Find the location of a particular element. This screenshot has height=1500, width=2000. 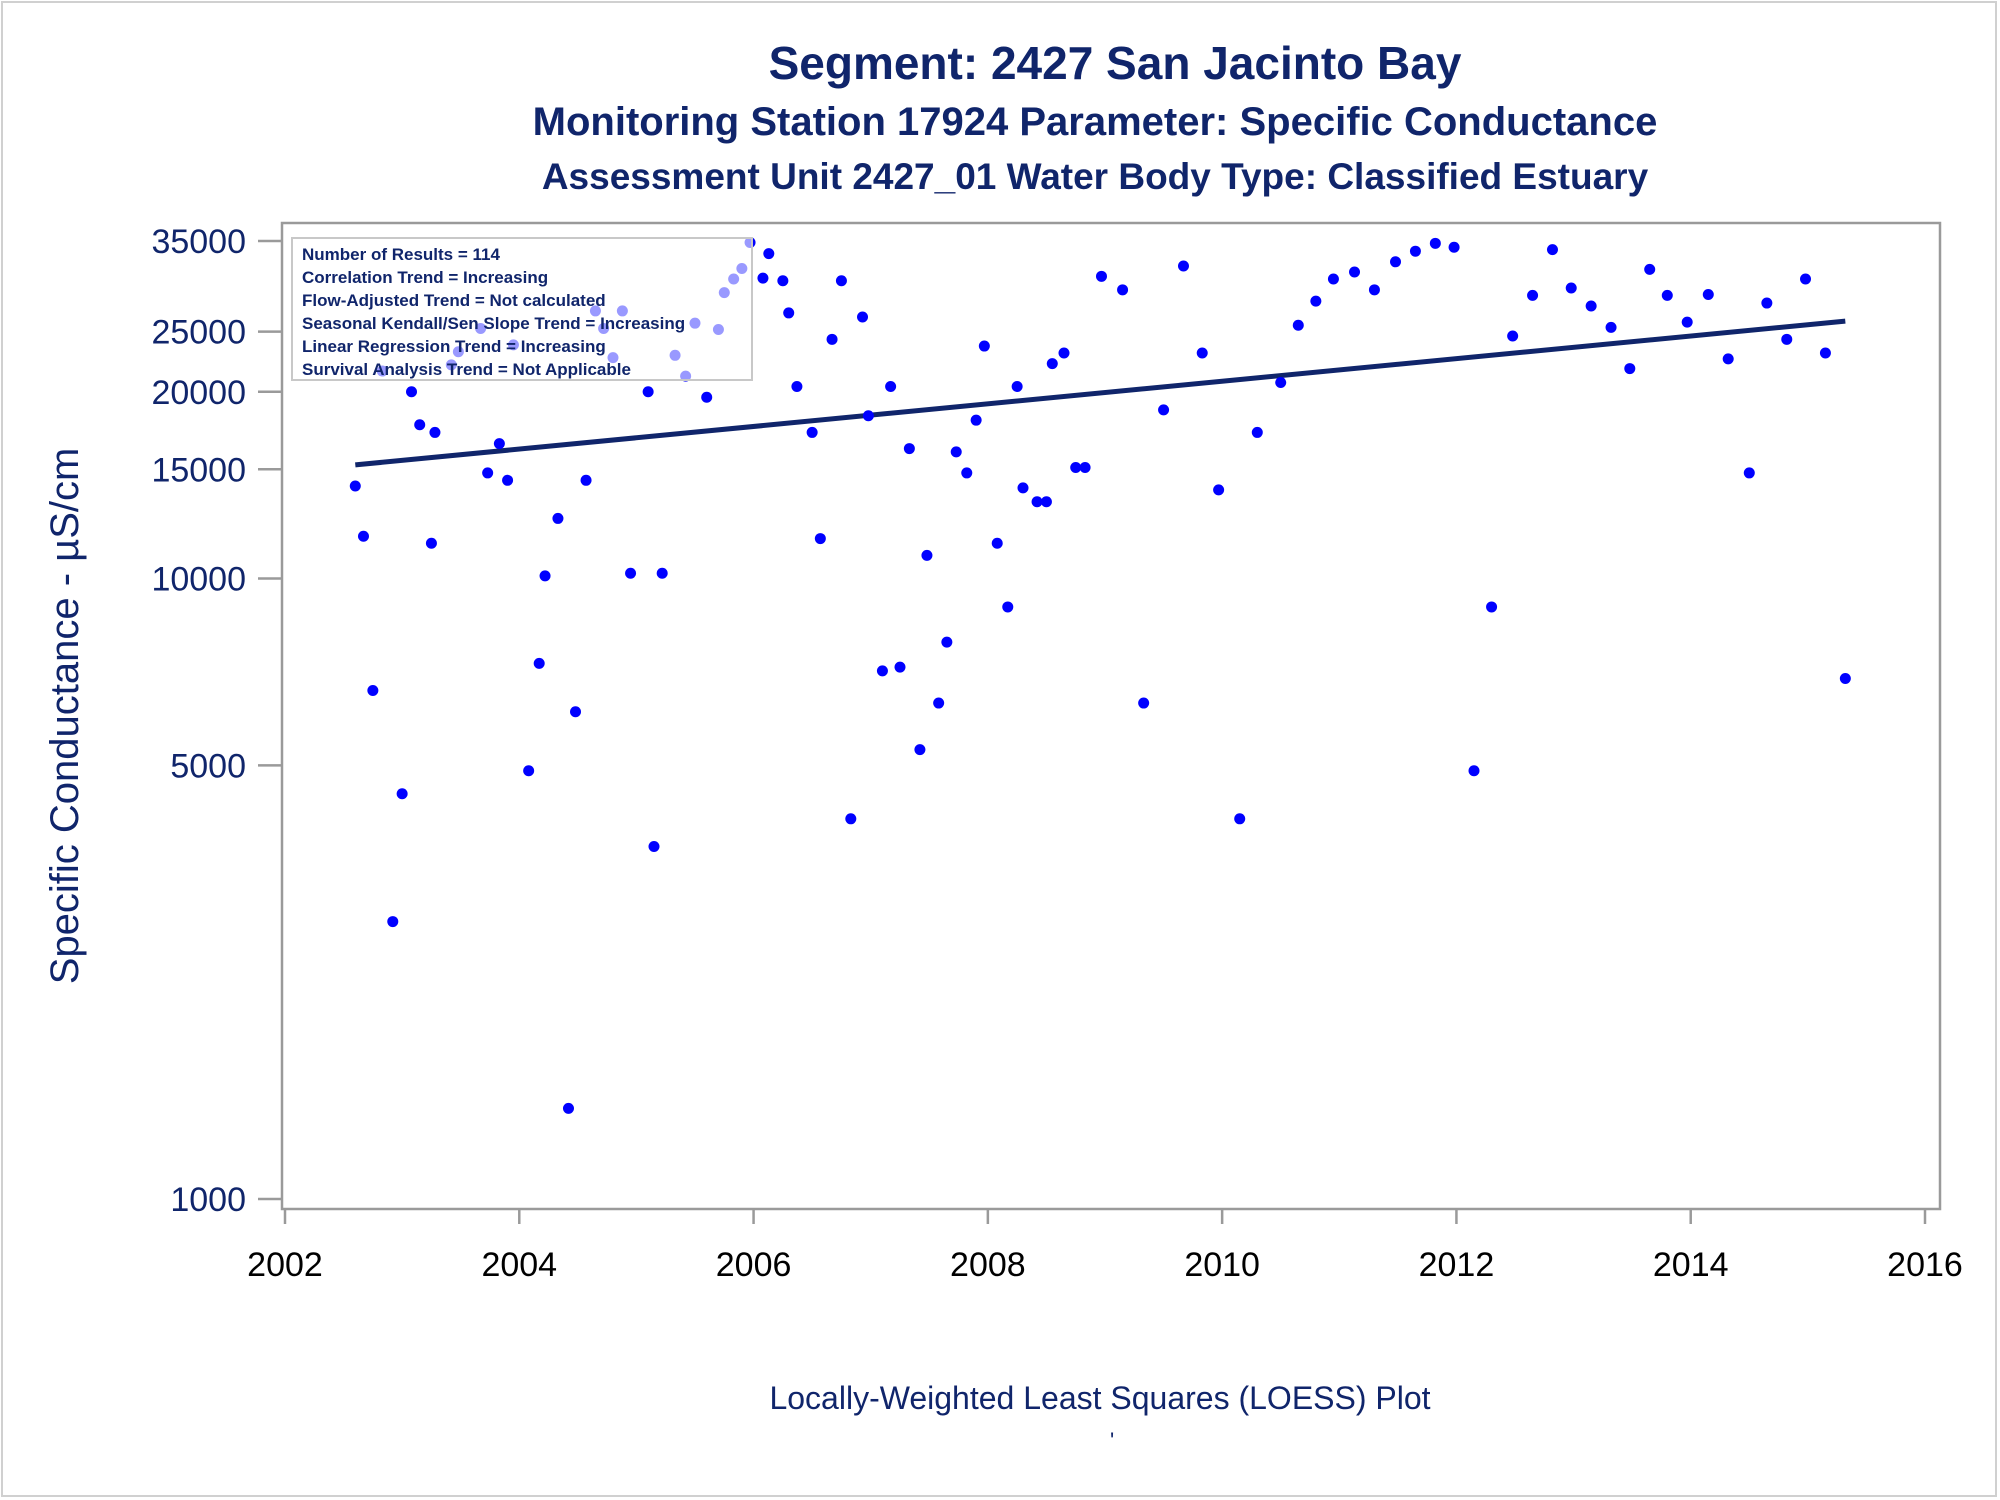

y-tick-label: 5000 is located at coordinates (208, 766).